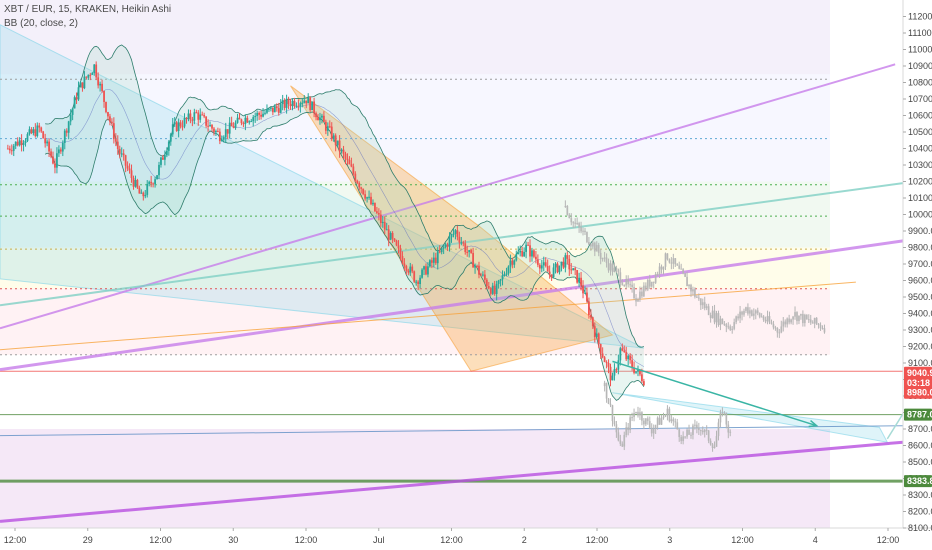 This screenshot has width=932, height=550. I want to click on arrow-head, so click(813, 423).